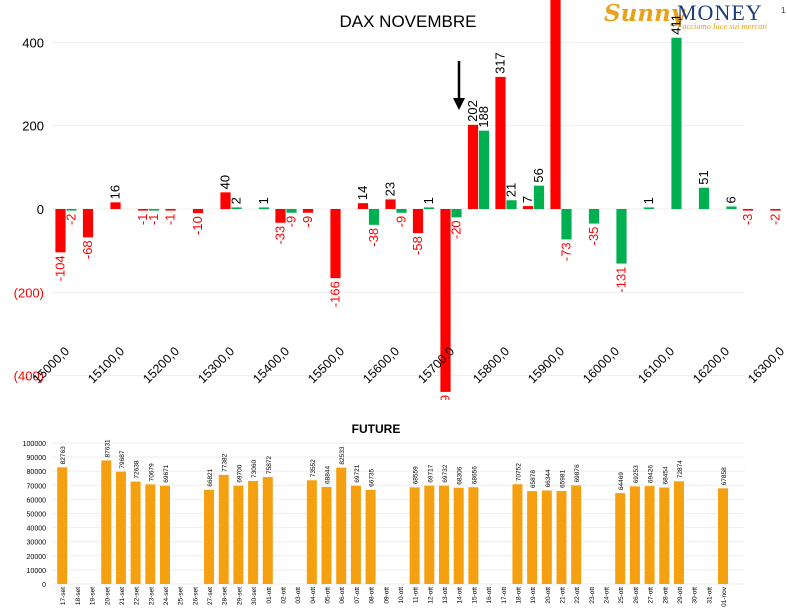 Image resolution: width=787 pixels, height=613 pixels. I want to click on future-chart-title: FUTURE, so click(376, 429).